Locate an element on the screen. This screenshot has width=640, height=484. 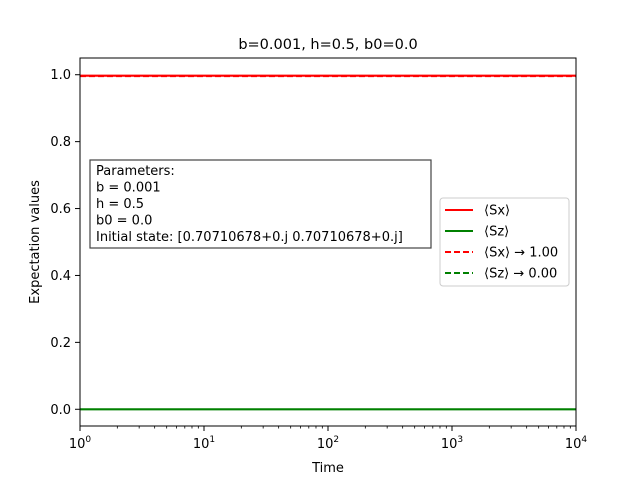
x-tick-label-1: 10¹ is located at coordinates (204, 443).